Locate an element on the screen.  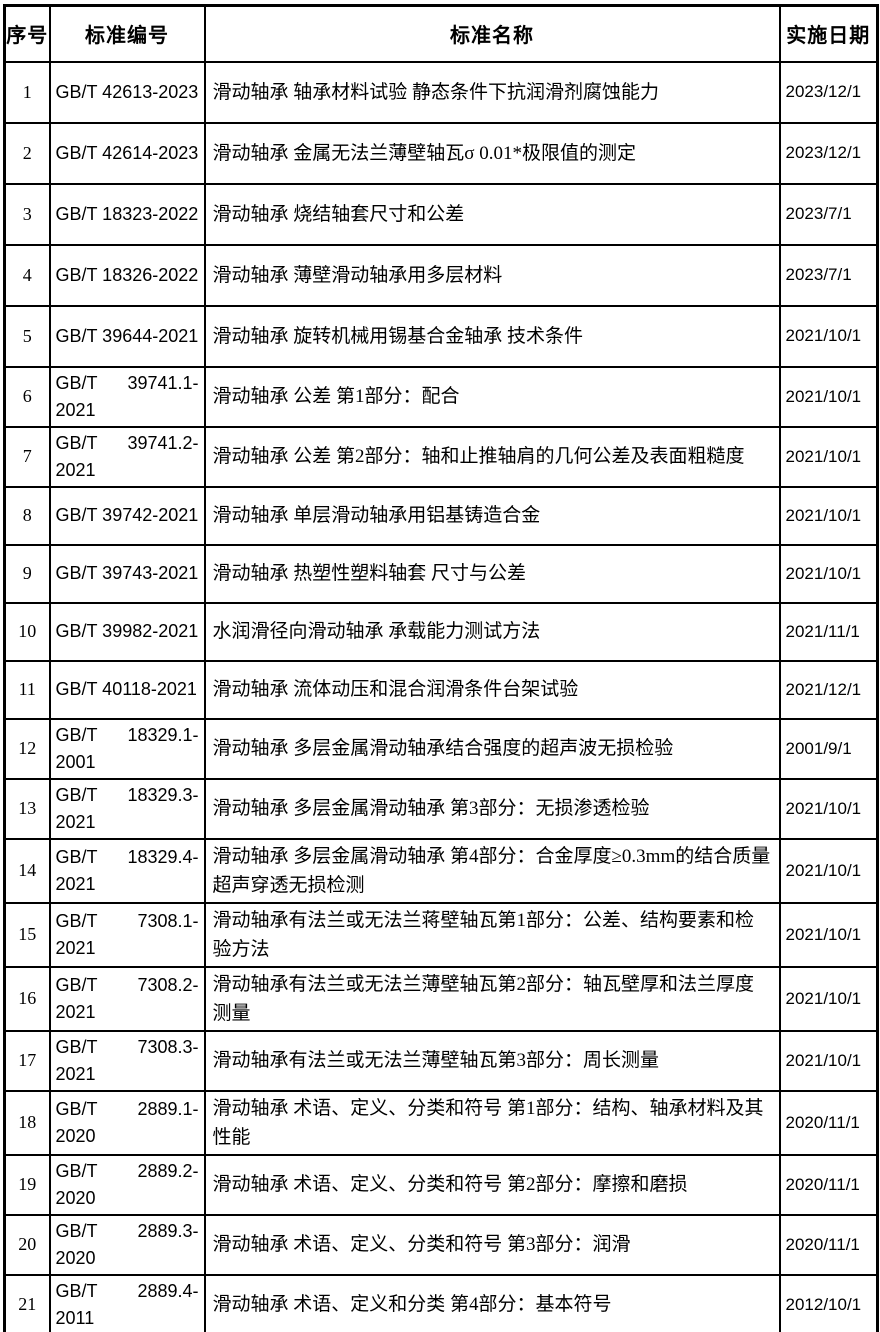
standard-code-prefix: GB/T 42614-2023 is located at coordinates (127, 152).